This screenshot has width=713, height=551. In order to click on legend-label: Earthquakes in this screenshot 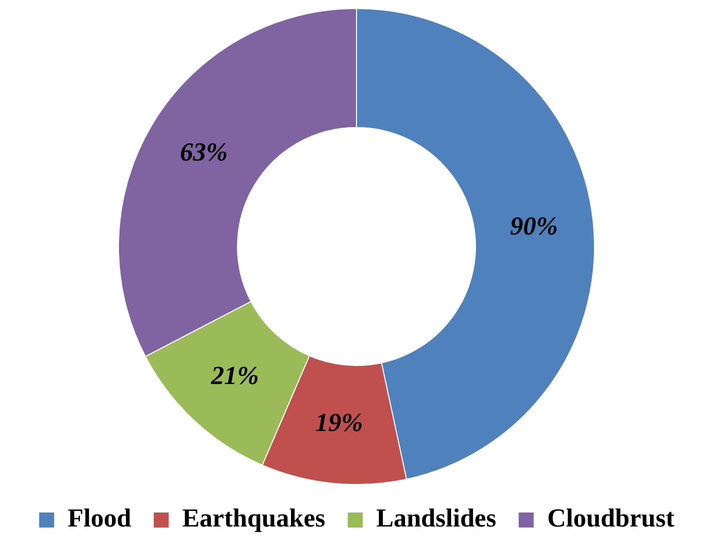, I will do `click(254, 518)`.